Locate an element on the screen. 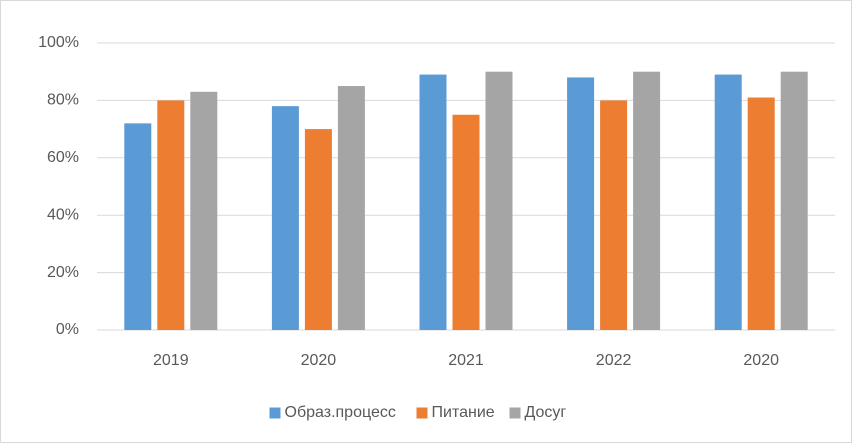 The width and height of the screenshot is (854, 445). y-tick-label: 20% is located at coordinates (63, 272).